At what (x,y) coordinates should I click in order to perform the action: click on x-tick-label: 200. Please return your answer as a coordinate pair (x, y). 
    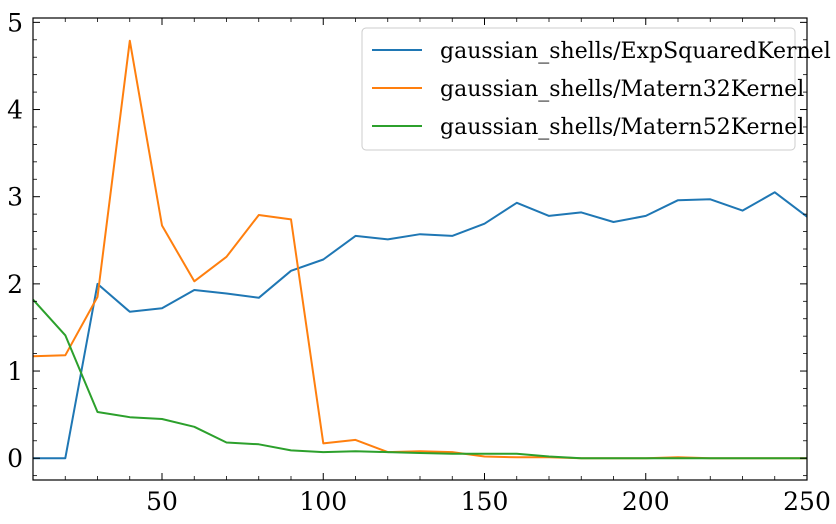
    Looking at the image, I should click on (646, 501).